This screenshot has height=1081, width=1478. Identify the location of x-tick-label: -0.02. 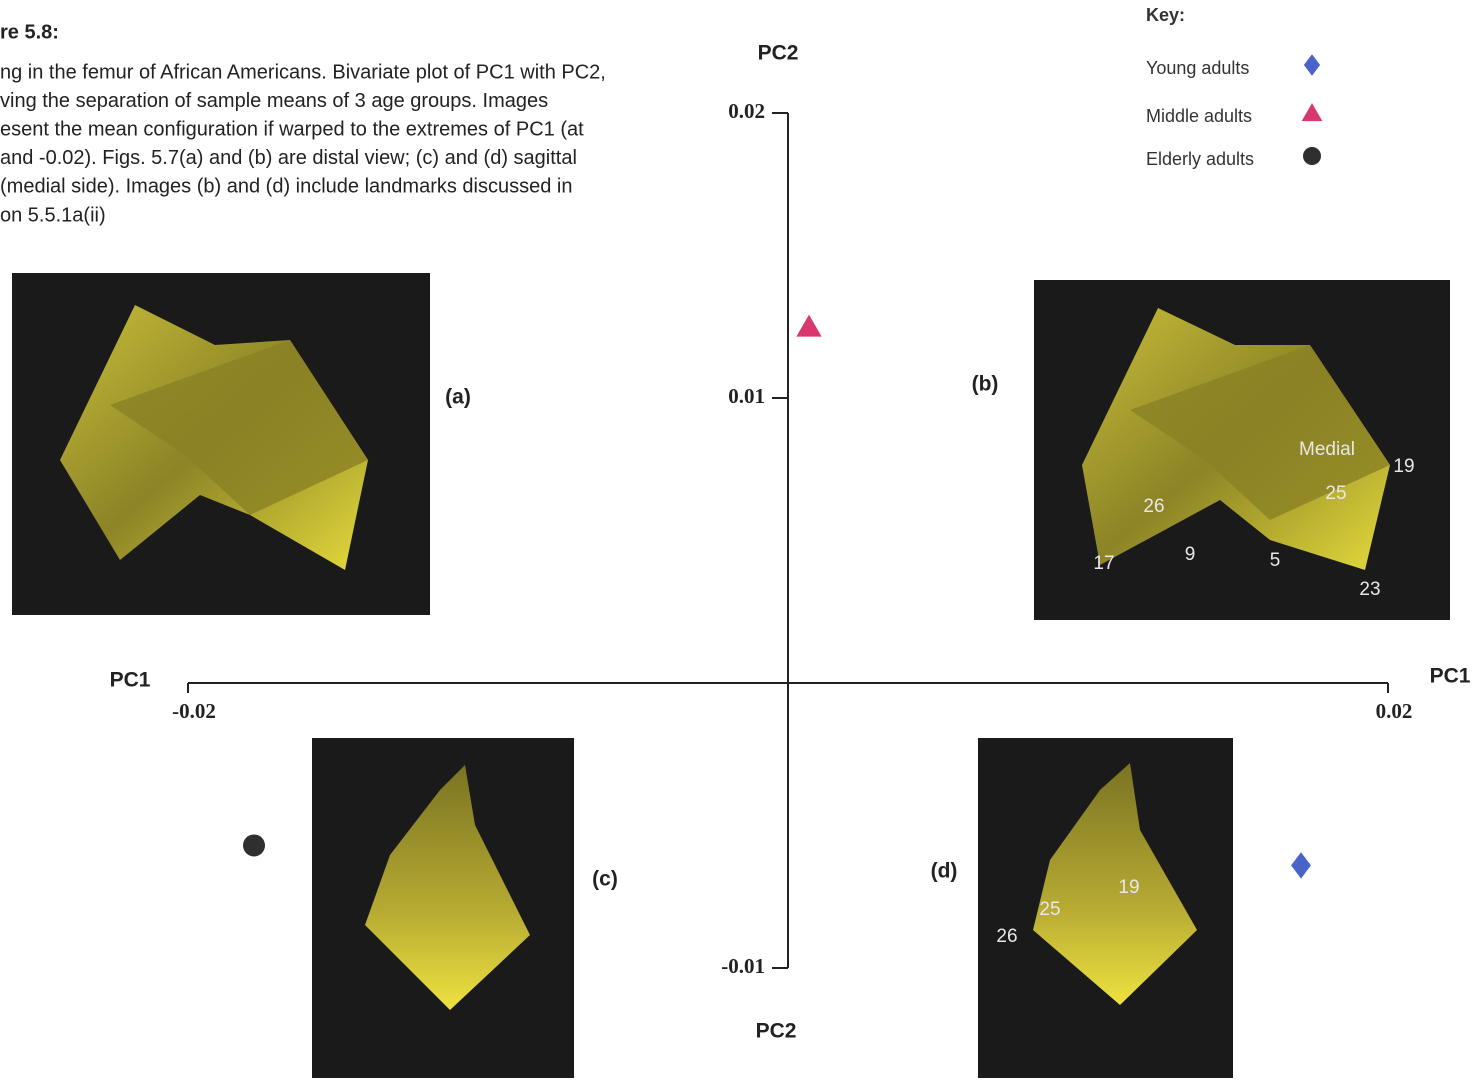
(194, 711).